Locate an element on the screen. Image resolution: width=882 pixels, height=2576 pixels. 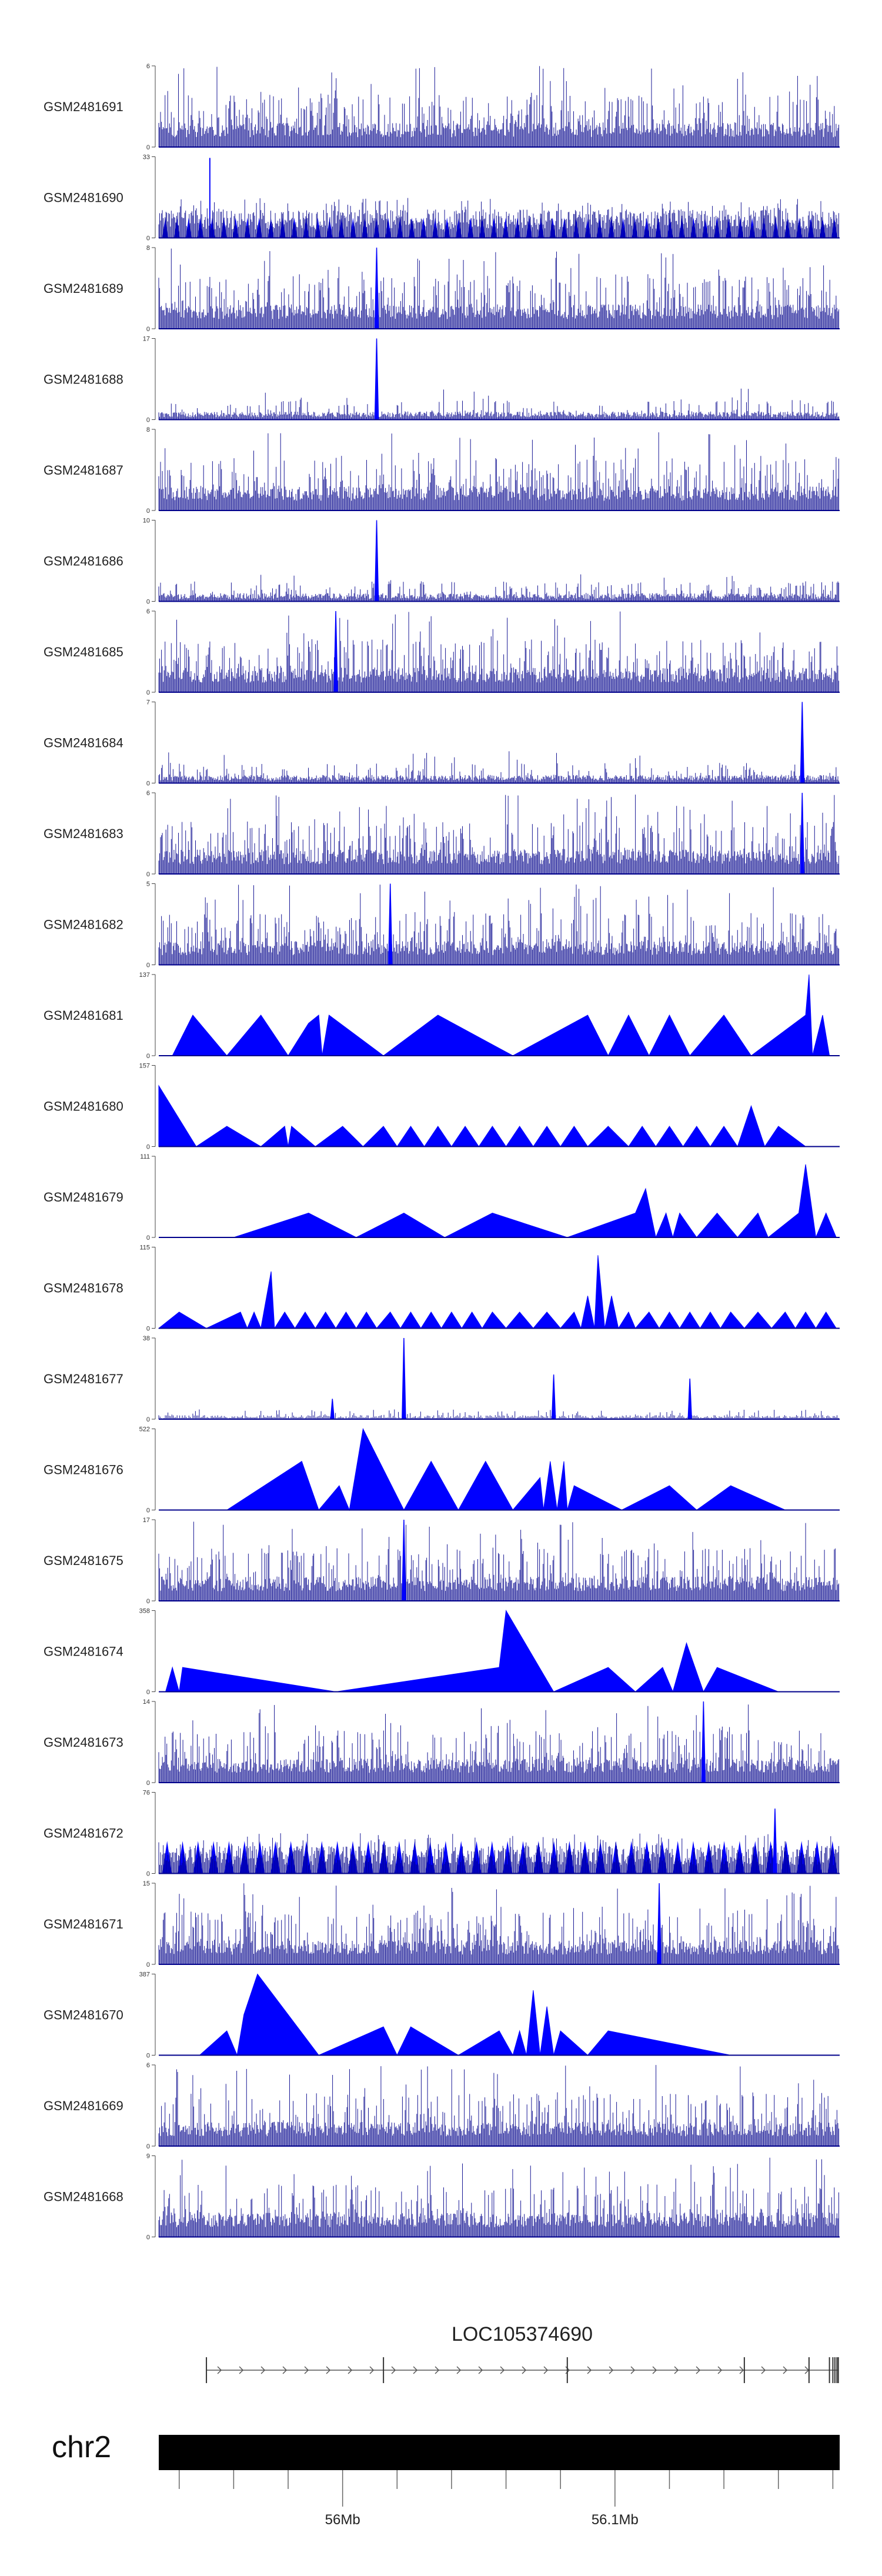
track-label: GSM2481685 is located at coordinates (83, 652).